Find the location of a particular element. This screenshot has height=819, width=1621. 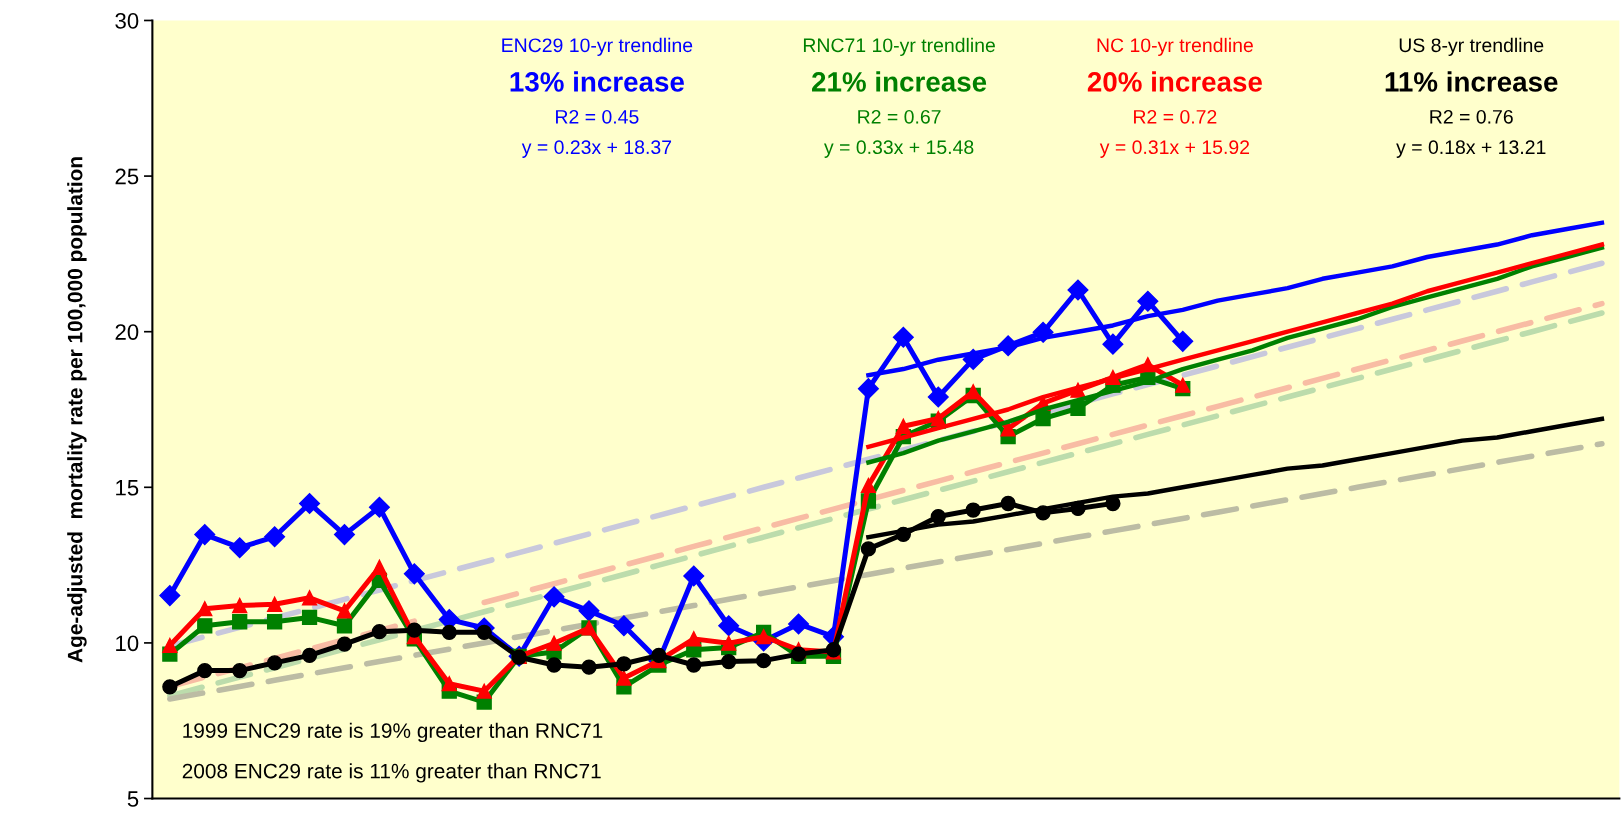

annotation: 1999 ENC29 rate is 19% greater than RNC71 is located at coordinates (393, 732).